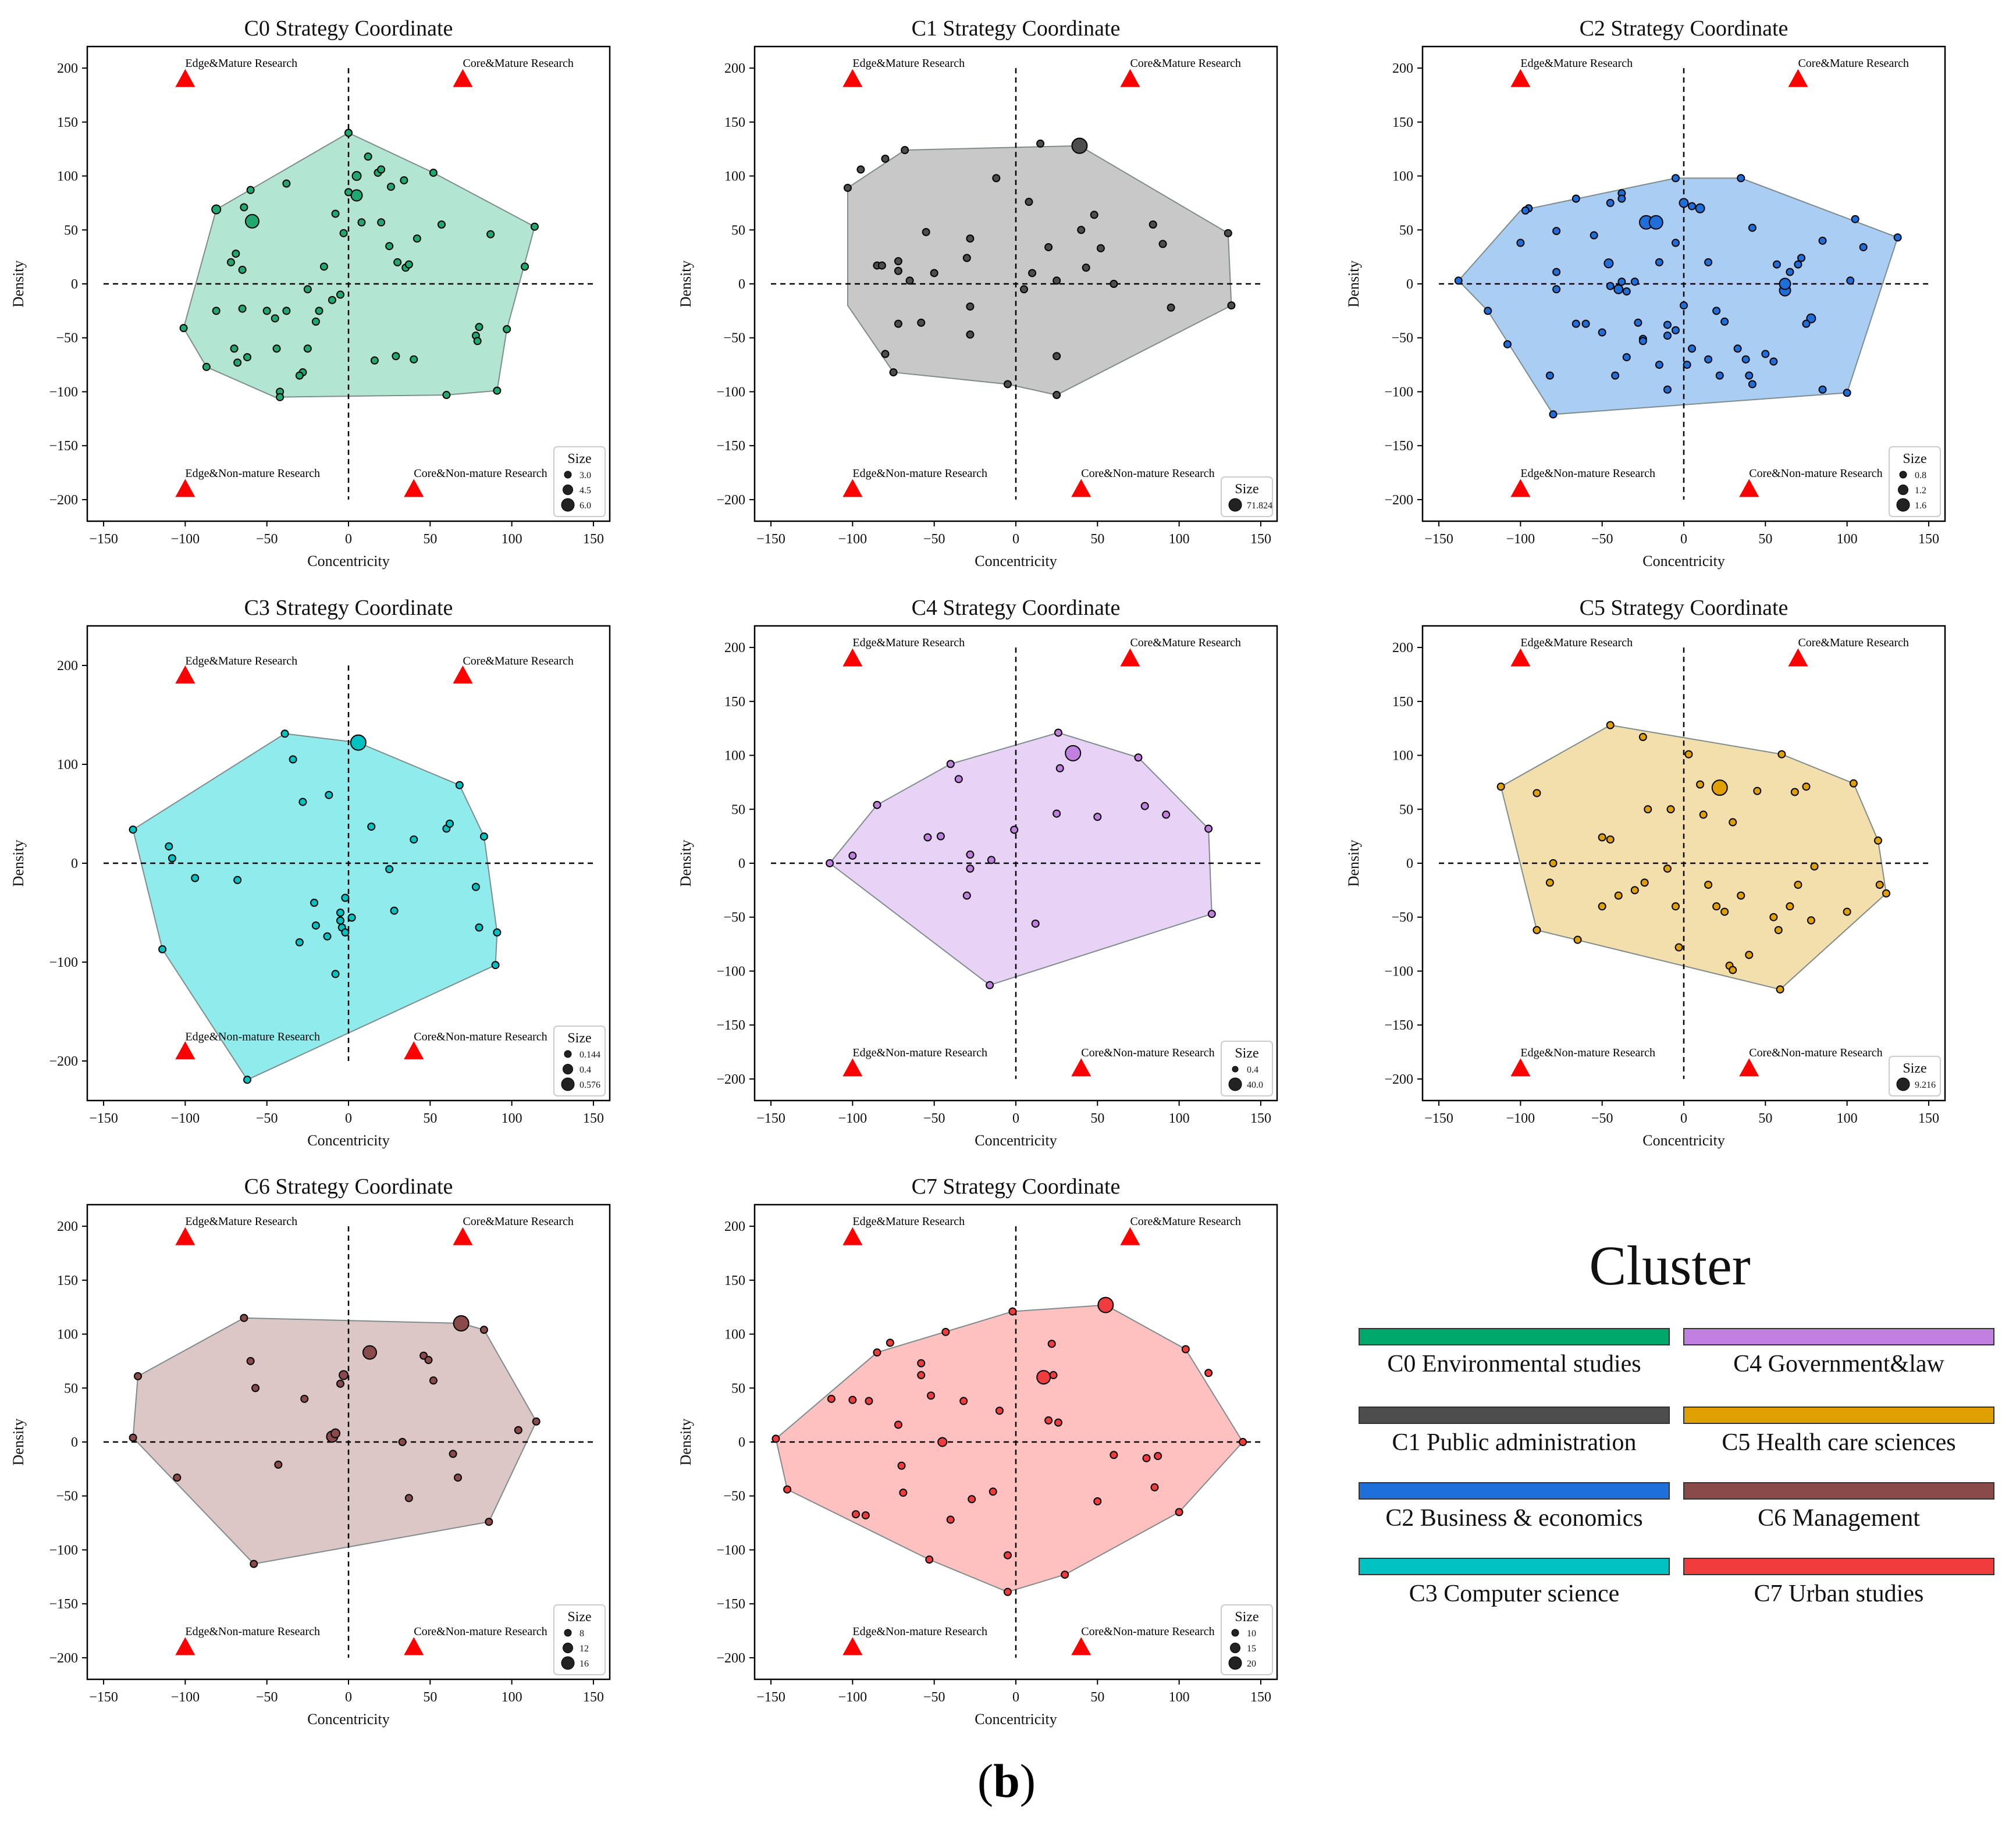 The height and width of the screenshot is (1823, 2016). What do you see at coordinates (252, 1037) in the screenshot?
I see `quadrant-tag: Edge&Non-mature Research` at bounding box center [252, 1037].